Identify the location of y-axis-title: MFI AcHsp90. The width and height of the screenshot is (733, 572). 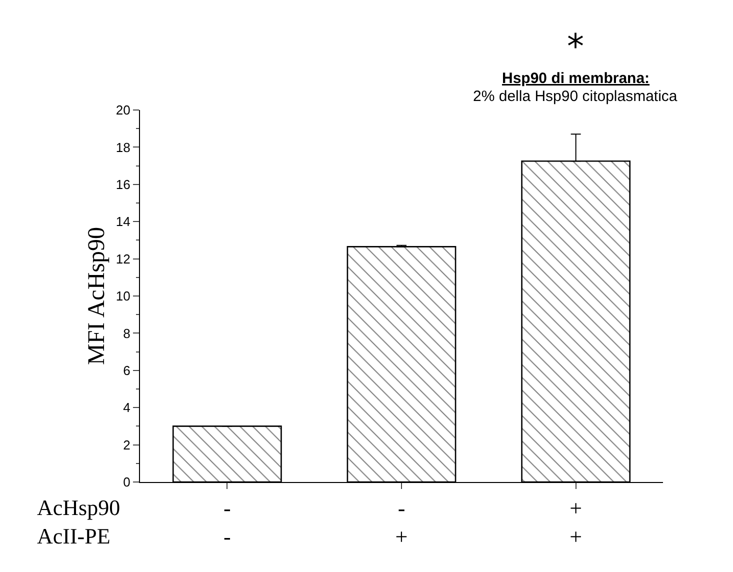
(97, 296).